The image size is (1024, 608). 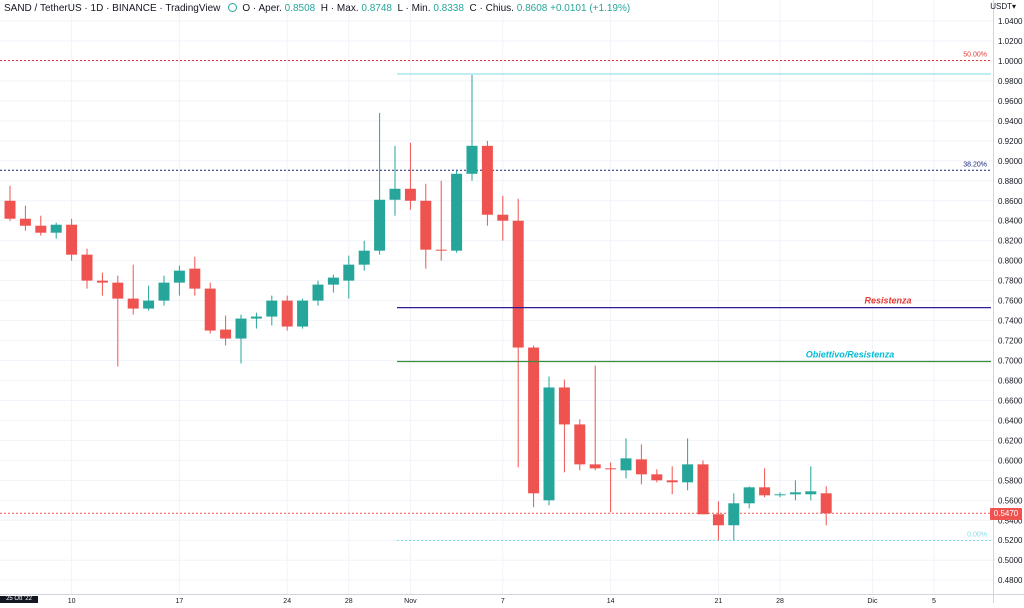 What do you see at coordinates (448, 8) in the screenshot?
I see `low-value: 0.8338` at bounding box center [448, 8].